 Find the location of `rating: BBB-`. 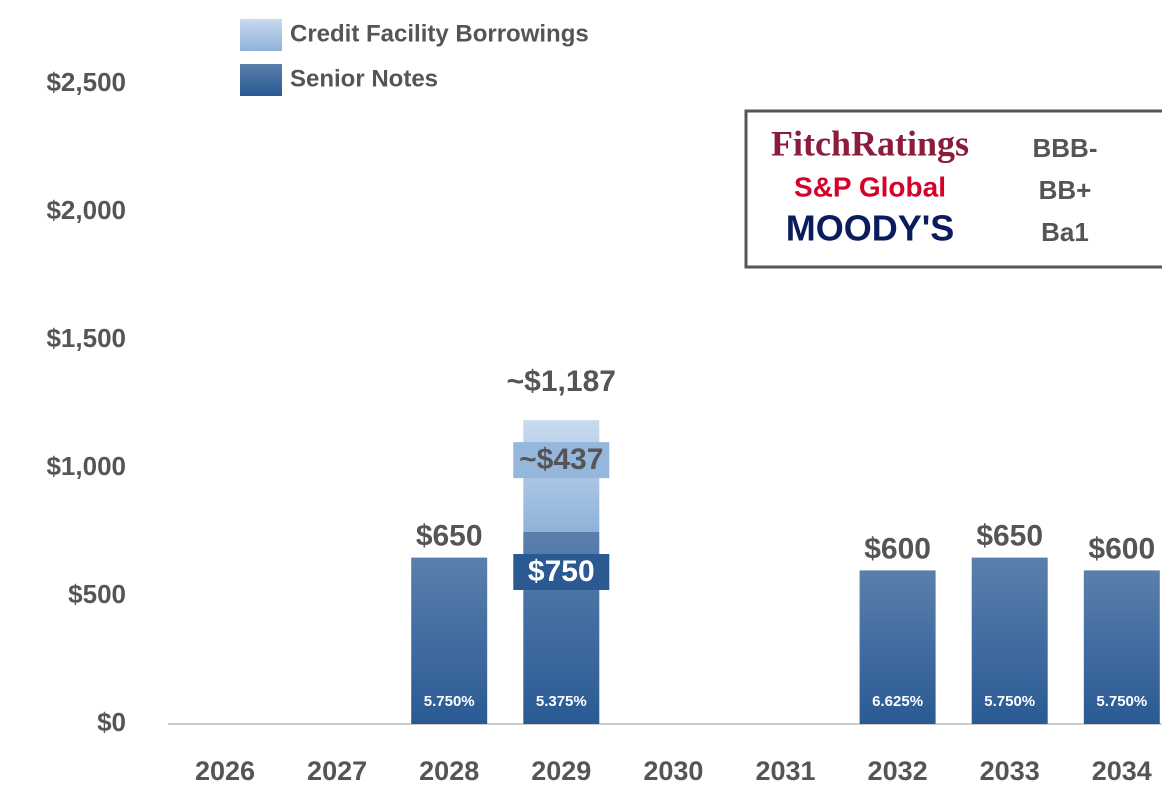

rating: BBB- is located at coordinates (1065, 148).